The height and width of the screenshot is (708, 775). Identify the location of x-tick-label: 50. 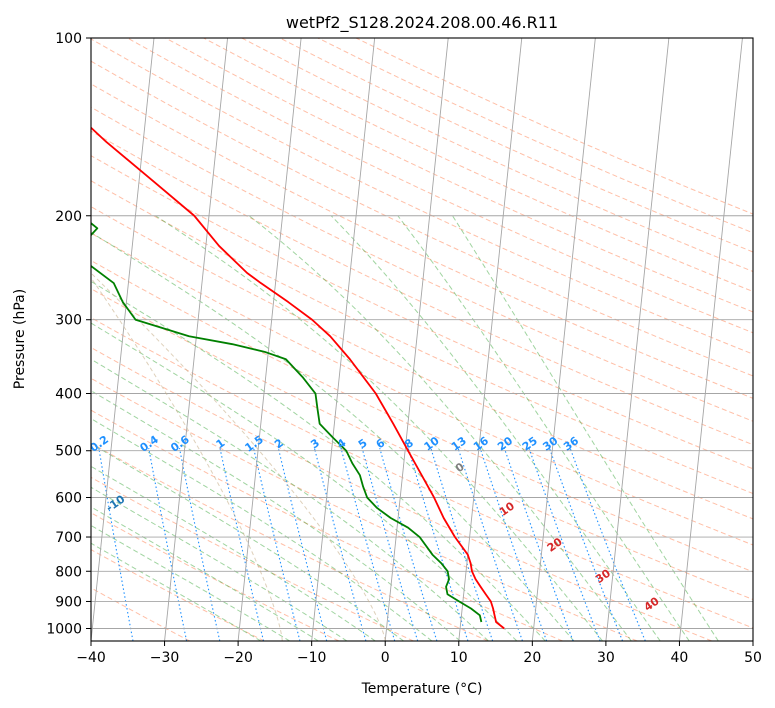
(753, 658).